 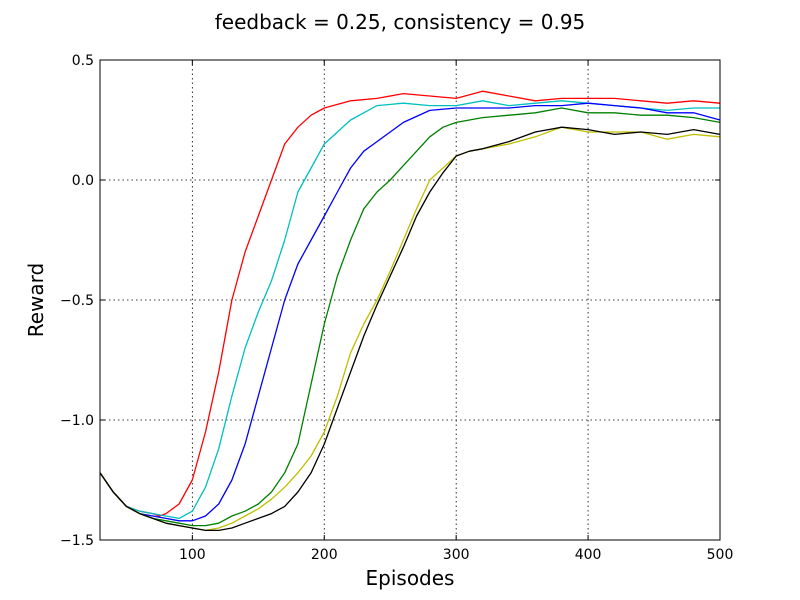 What do you see at coordinates (83, 181) in the screenshot?
I see `y-tick-label: 0.0` at bounding box center [83, 181].